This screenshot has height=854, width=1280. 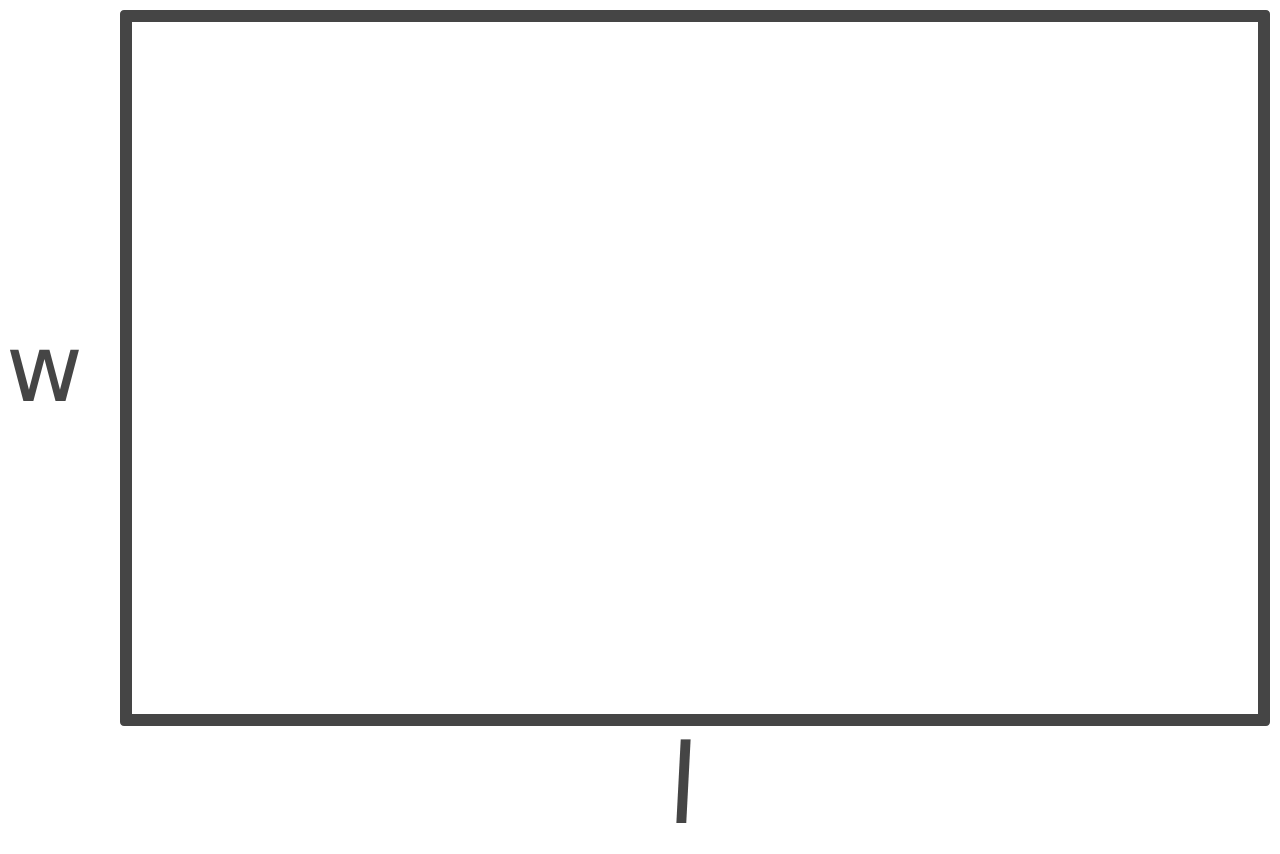 I want to click on length-label: l, so click(x=683, y=785).